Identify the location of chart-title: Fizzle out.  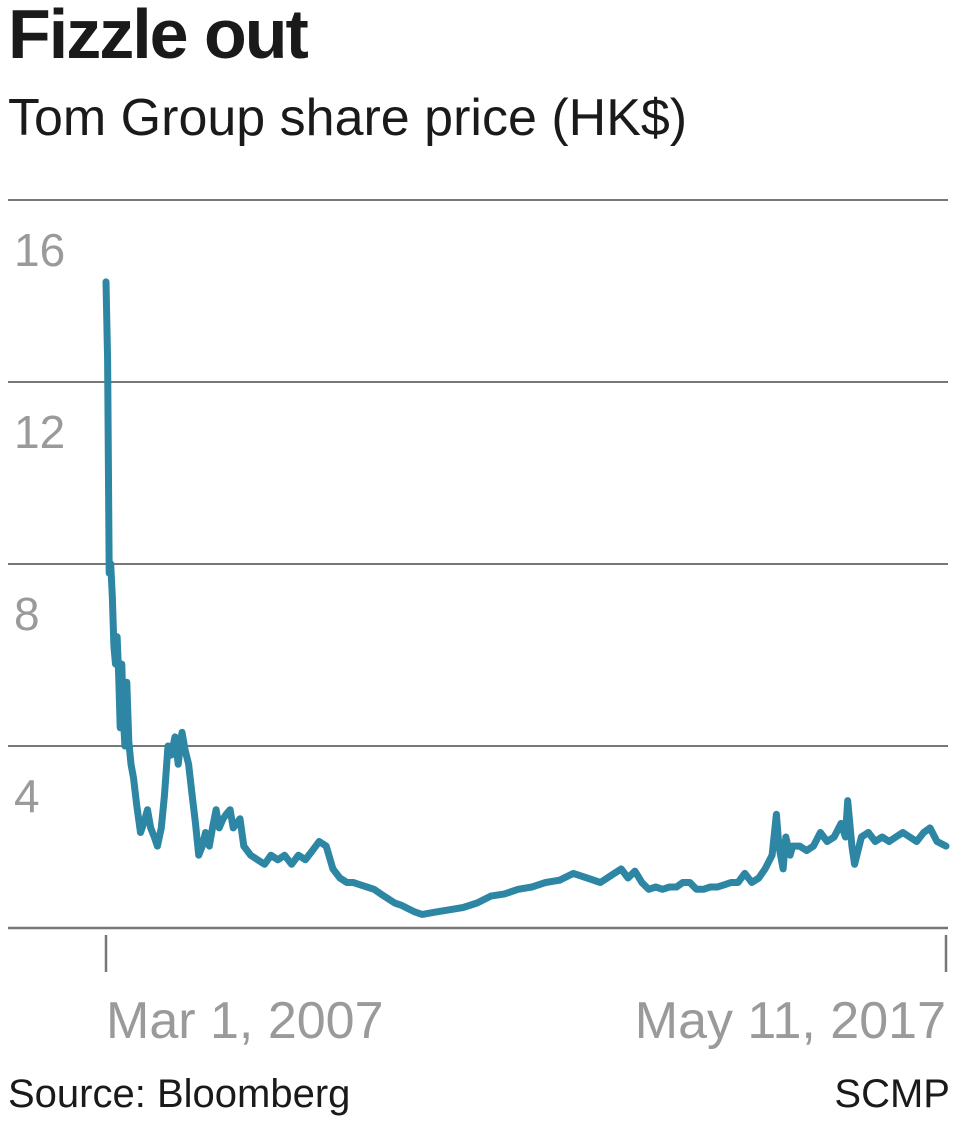
(158, 36).